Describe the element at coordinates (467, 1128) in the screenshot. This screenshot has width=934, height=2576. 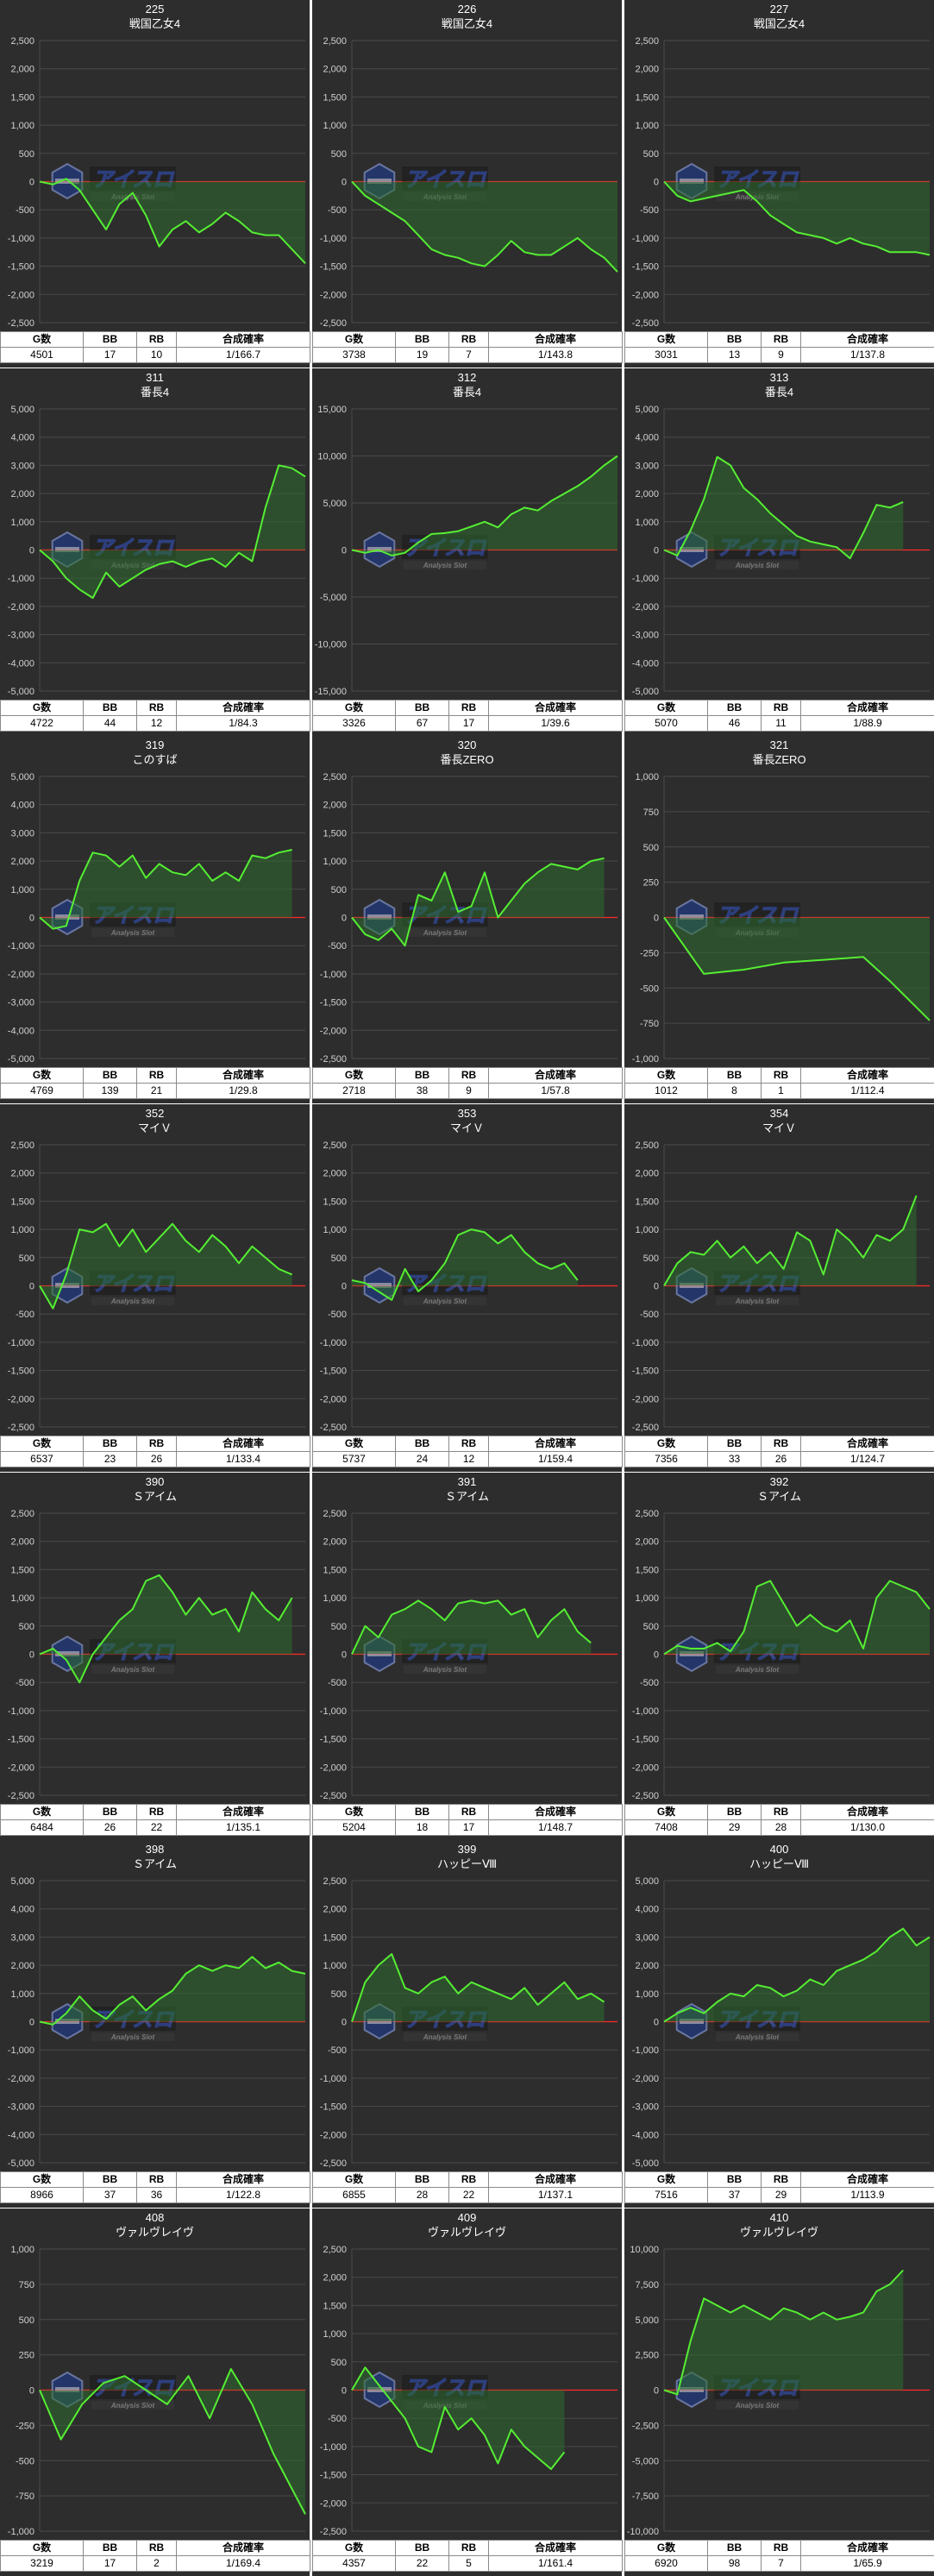
I see `chart-machine-name: マイＶ` at that location.